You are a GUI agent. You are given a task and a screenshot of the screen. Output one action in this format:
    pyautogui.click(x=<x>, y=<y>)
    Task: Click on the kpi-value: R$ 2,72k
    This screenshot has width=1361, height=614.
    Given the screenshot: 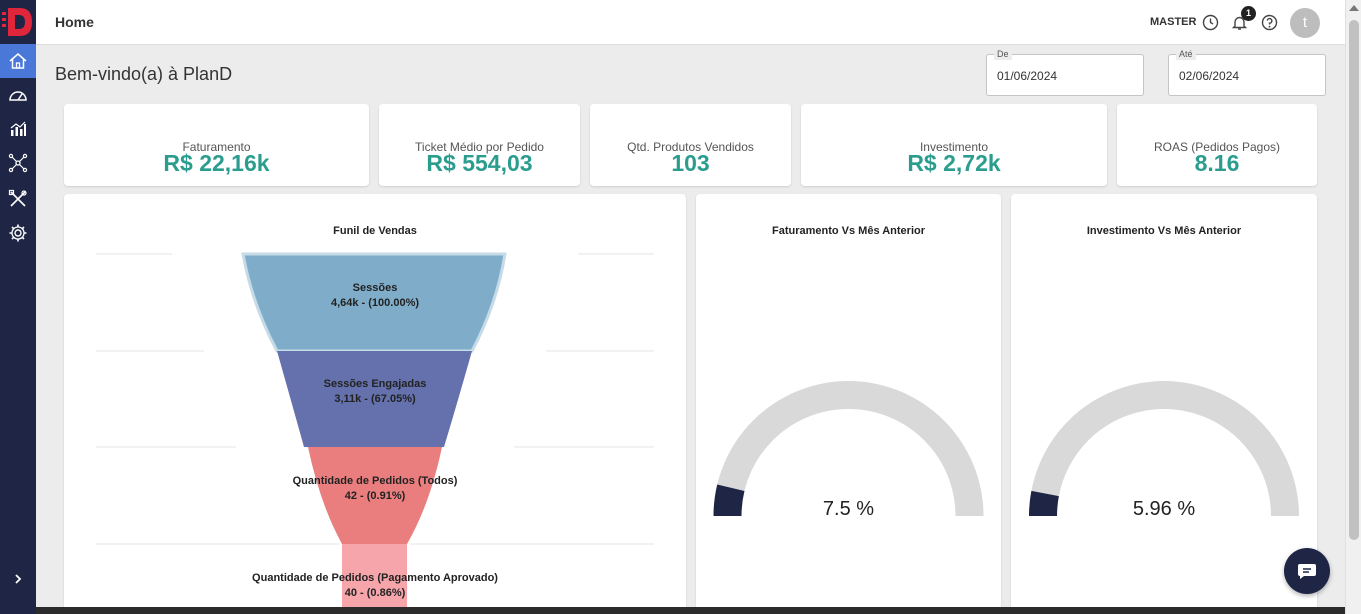 What is the action you would take?
    pyautogui.click(x=954, y=163)
    